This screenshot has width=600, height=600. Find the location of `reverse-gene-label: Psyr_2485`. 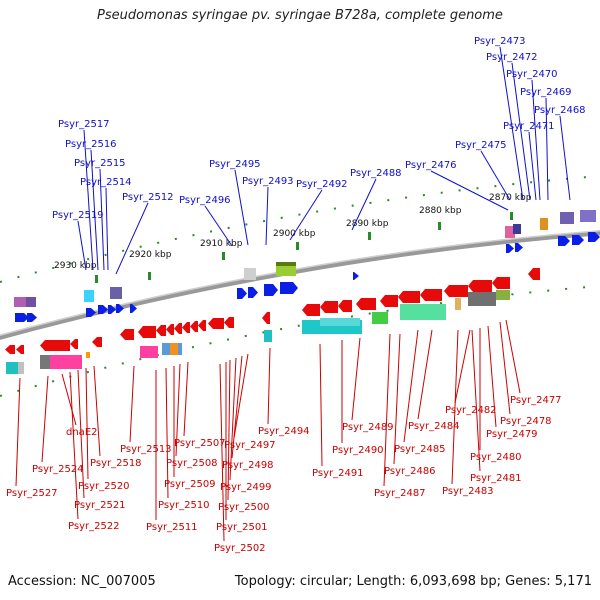

reverse-gene-label: Psyr_2485 is located at coordinates (420, 449).